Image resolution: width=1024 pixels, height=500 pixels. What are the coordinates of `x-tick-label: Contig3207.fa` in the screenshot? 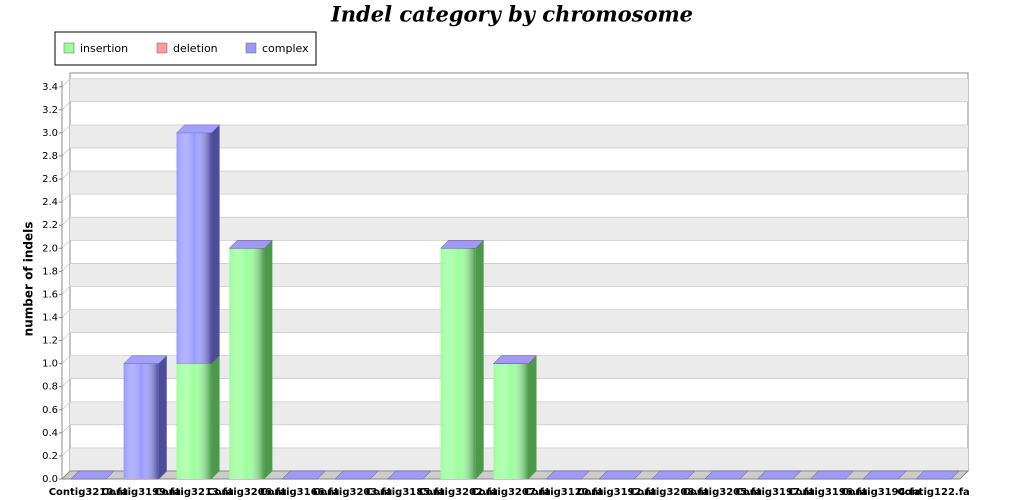 It's located at (510, 492).